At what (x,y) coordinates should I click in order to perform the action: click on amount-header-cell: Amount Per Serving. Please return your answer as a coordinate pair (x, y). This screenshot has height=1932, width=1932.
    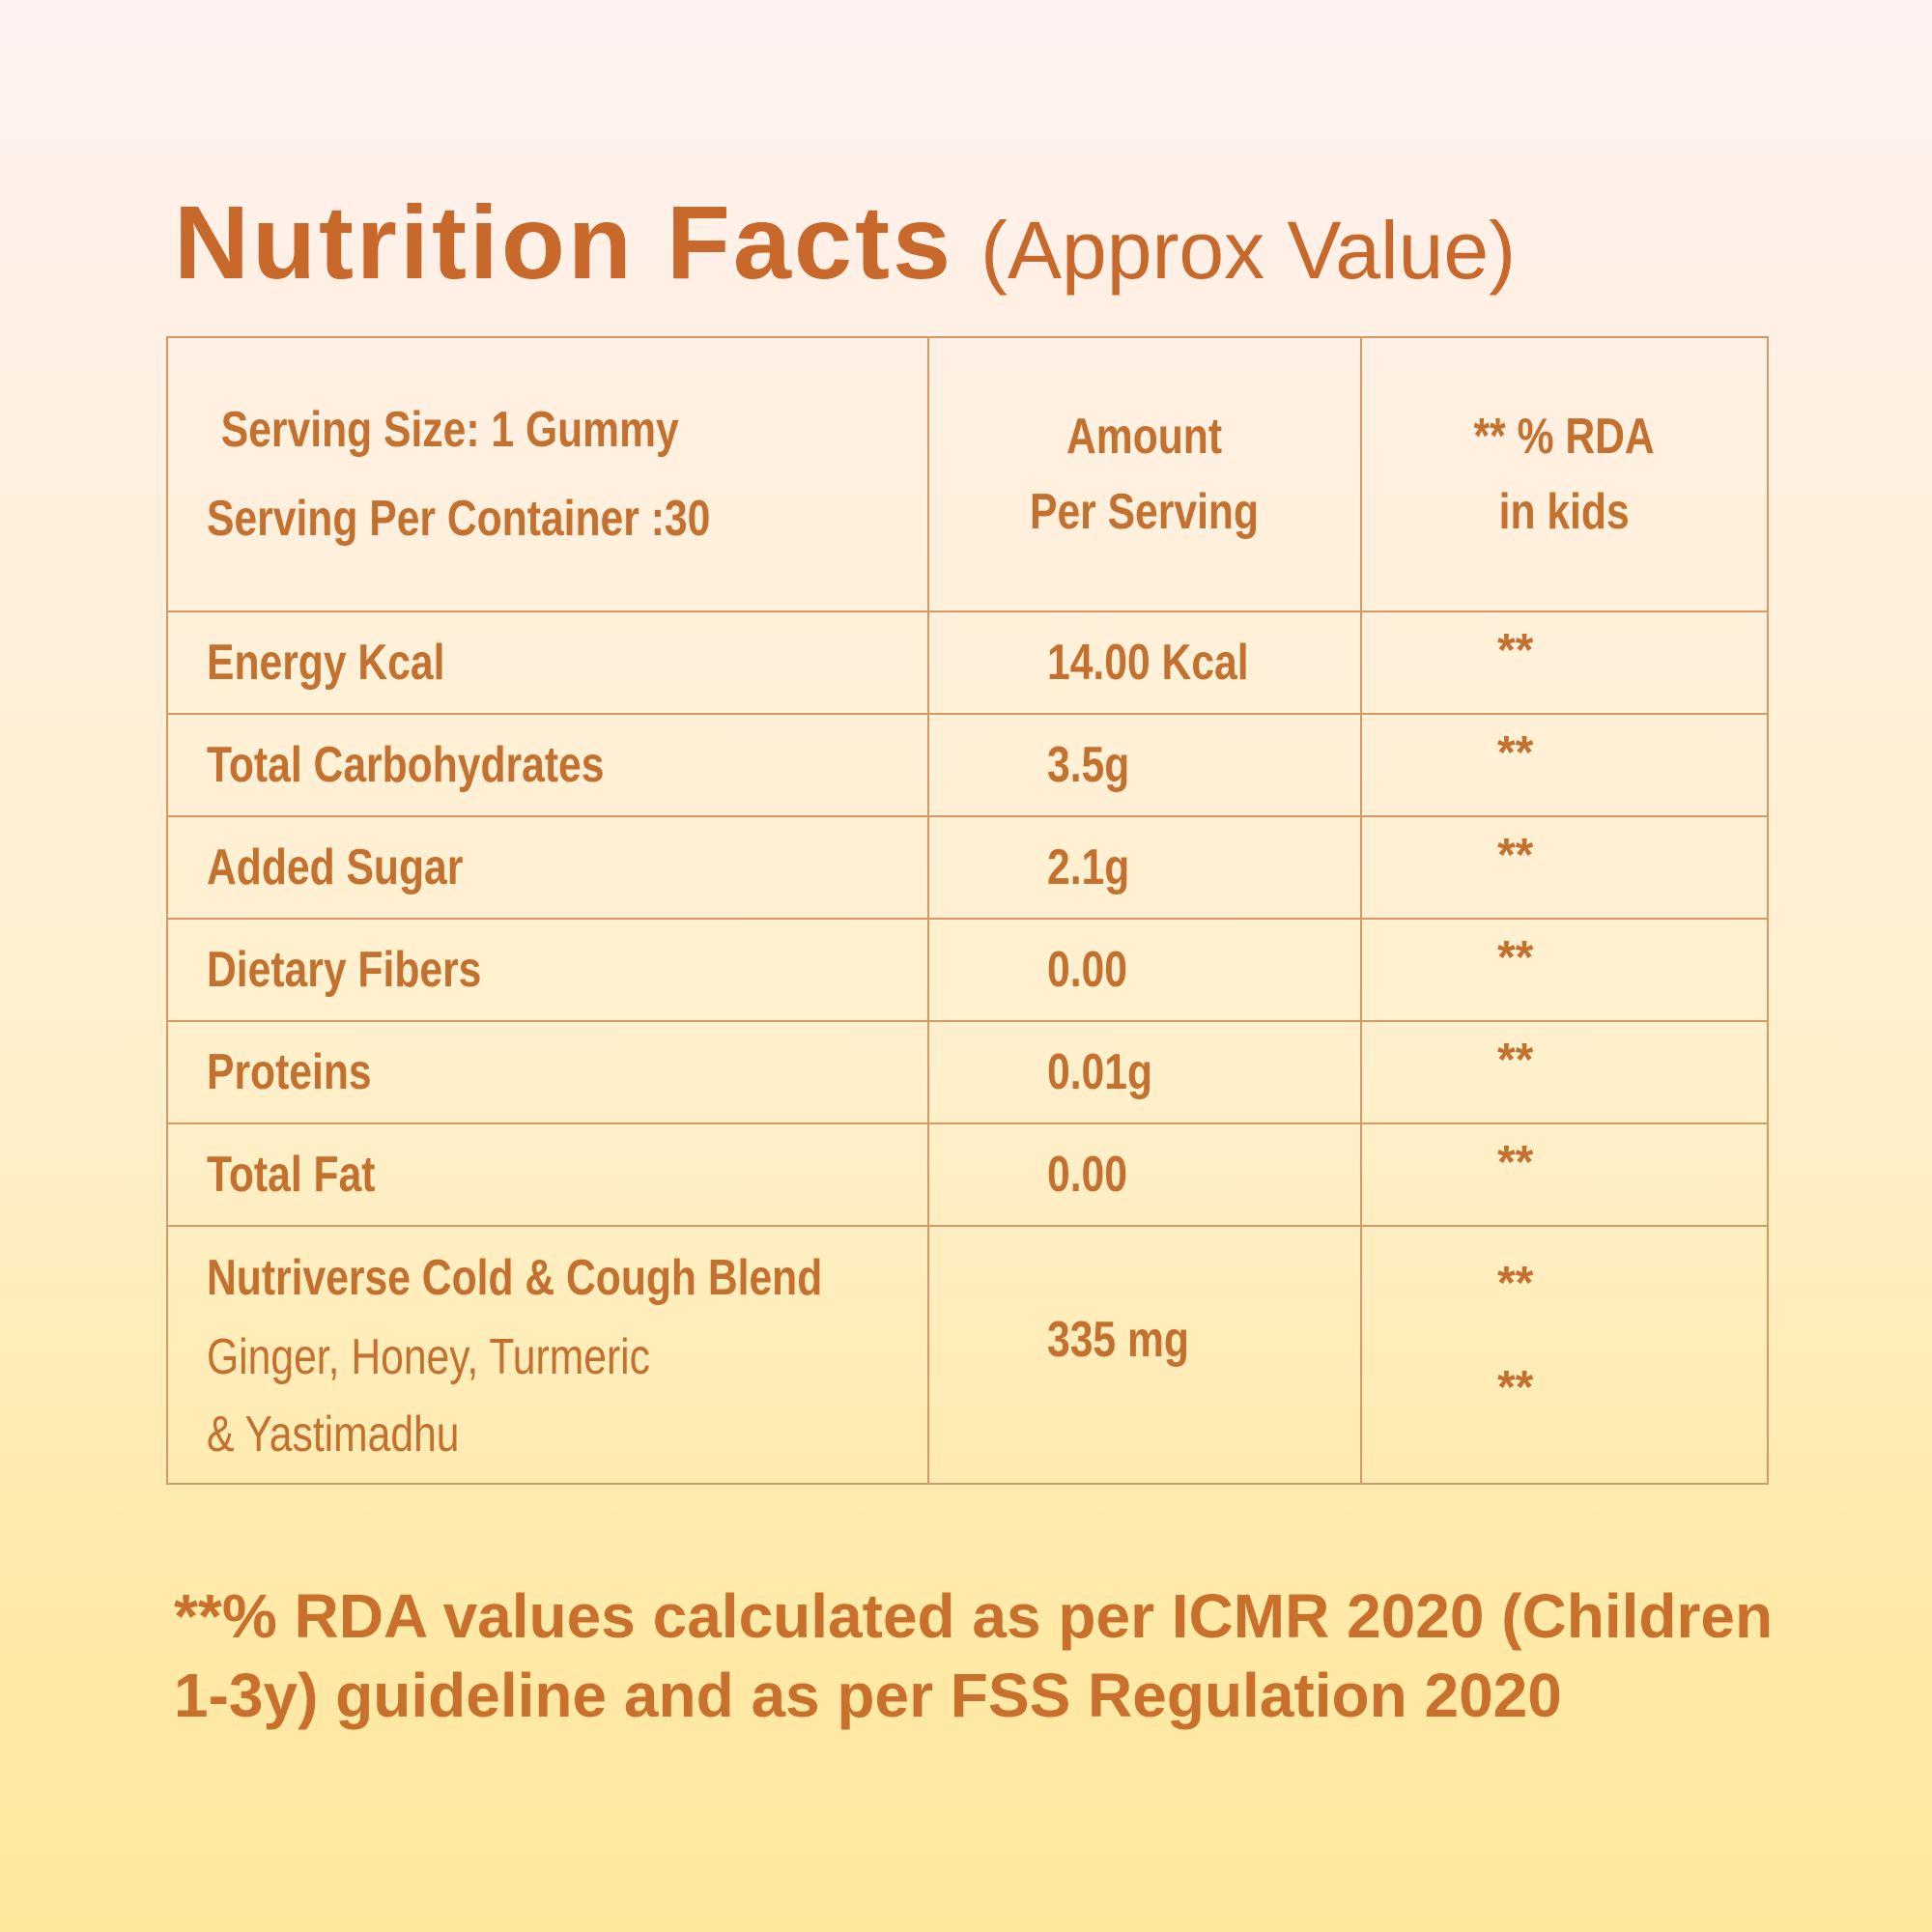
    Looking at the image, I should click on (1144, 474).